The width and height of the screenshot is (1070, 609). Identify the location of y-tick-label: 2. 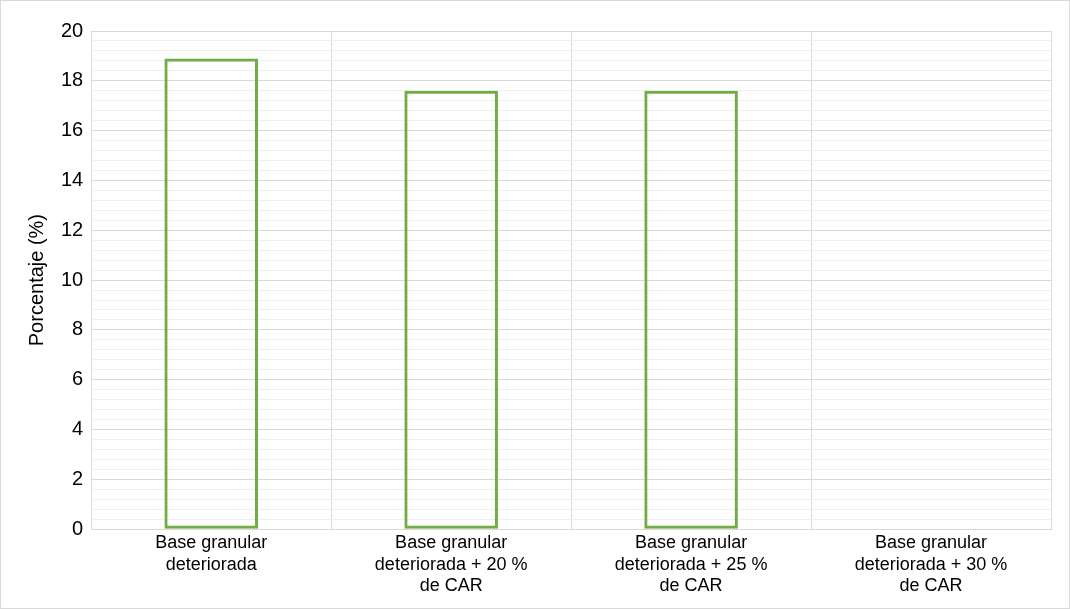
(78, 477).